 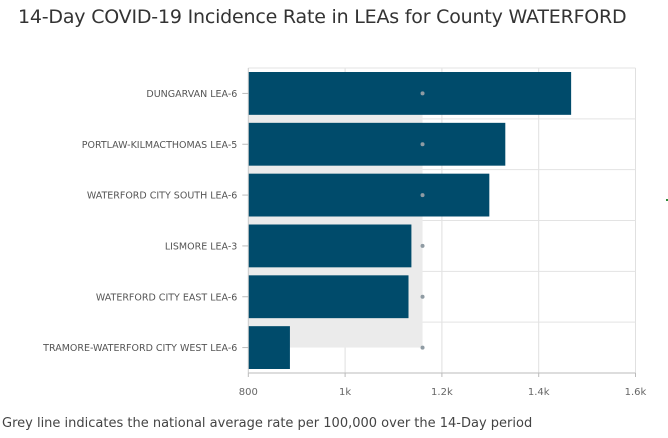 I want to click on x-tick-labels: 800 1k 1.2k 1.4k 1.6k, so click(x=443, y=392).